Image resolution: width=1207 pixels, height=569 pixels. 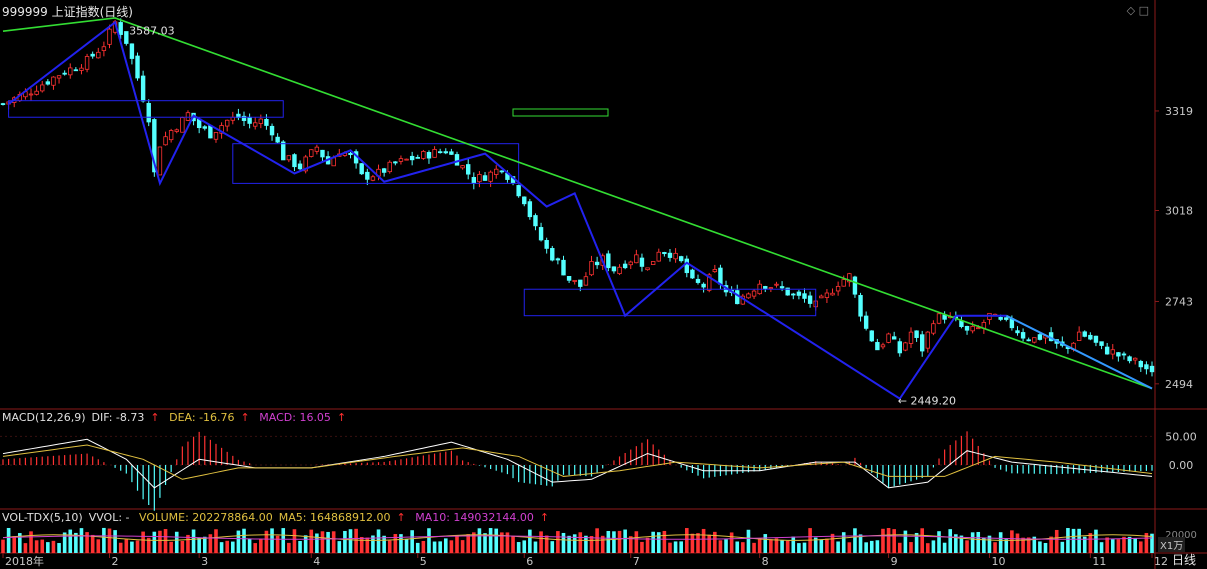 I want to click on volume-unit-label: X1万, so click(x=1172, y=544).